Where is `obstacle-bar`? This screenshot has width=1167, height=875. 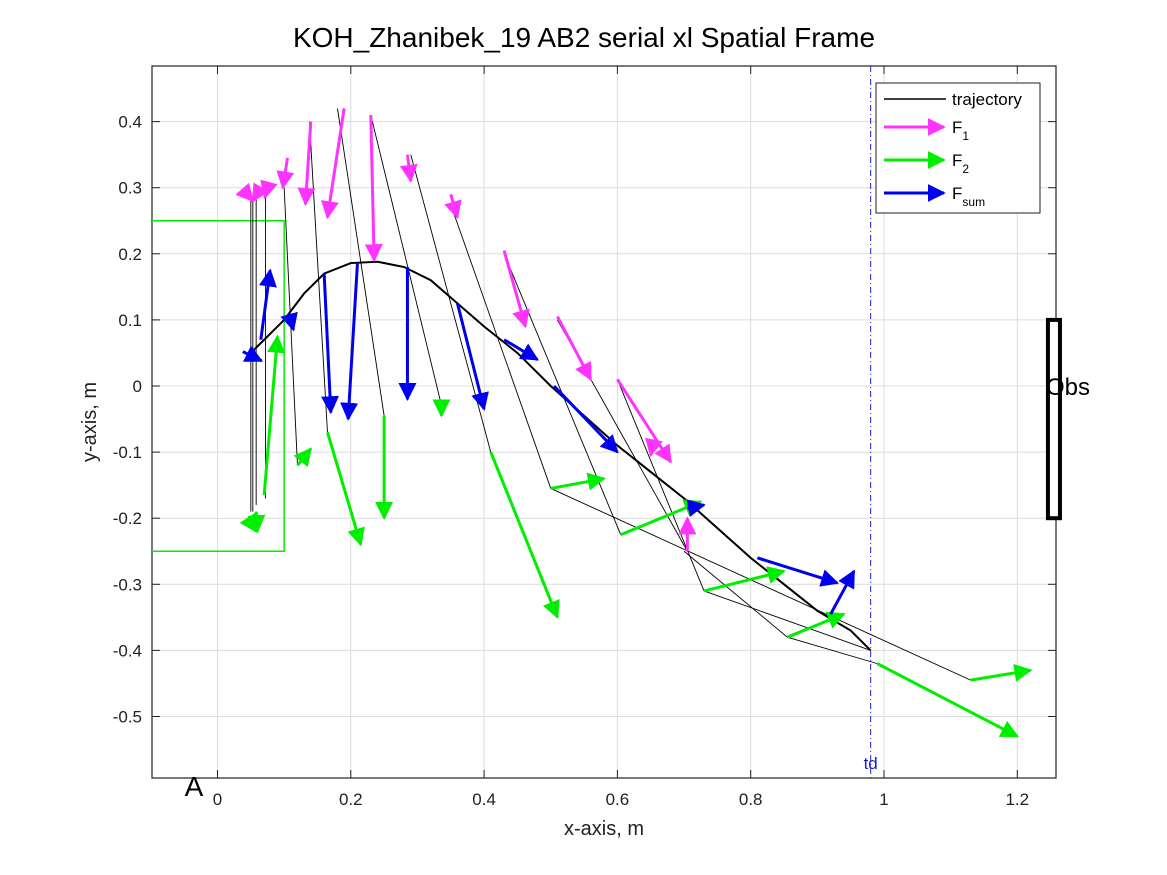 obstacle-bar is located at coordinates (1053, 419).